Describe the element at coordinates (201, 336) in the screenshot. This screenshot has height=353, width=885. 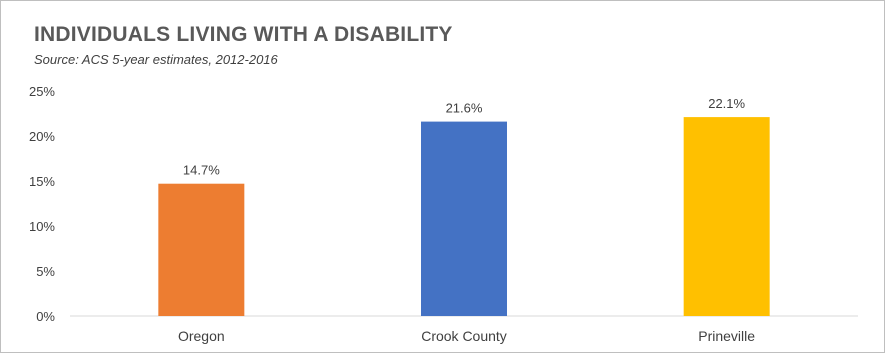
I see `x-category-label: Oregon` at that location.